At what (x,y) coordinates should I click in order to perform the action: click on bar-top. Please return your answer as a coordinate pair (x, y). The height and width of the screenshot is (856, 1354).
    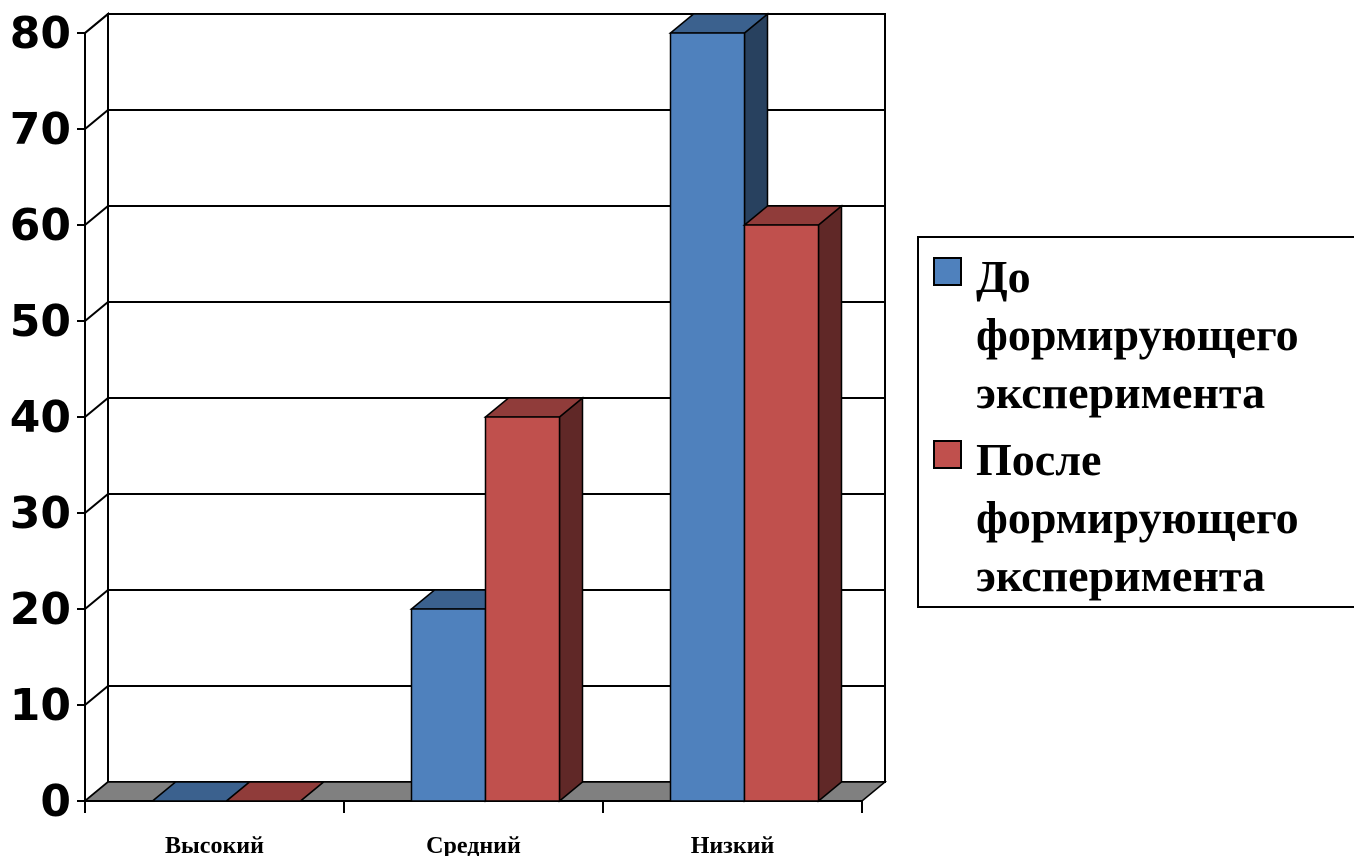
    Looking at the image, I should click on (275, 791).